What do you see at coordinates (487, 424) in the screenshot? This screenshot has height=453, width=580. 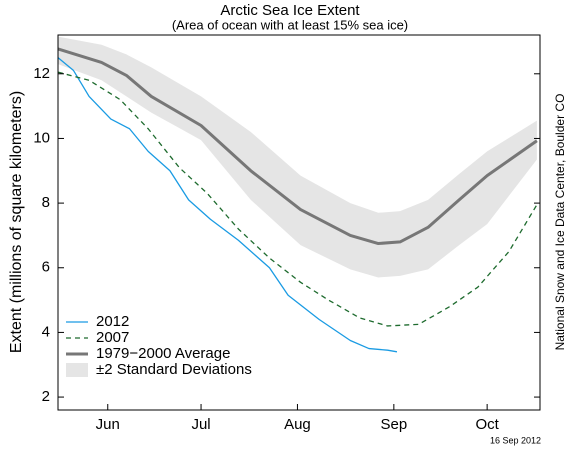 I see `x-tick-label: Oct` at bounding box center [487, 424].